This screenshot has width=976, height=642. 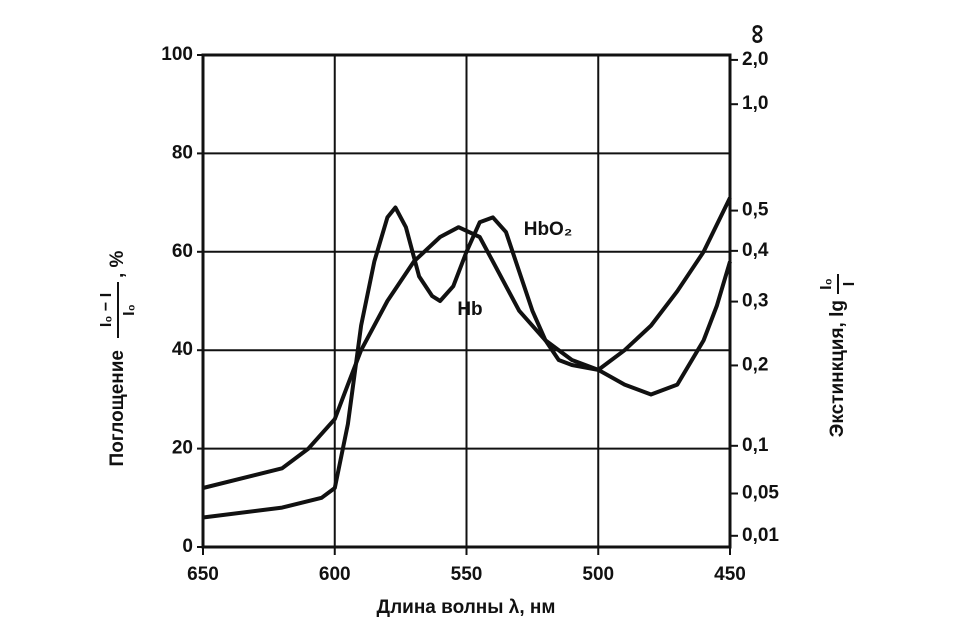 I want to click on y2-tick-label: 1,0, so click(x=755, y=103).